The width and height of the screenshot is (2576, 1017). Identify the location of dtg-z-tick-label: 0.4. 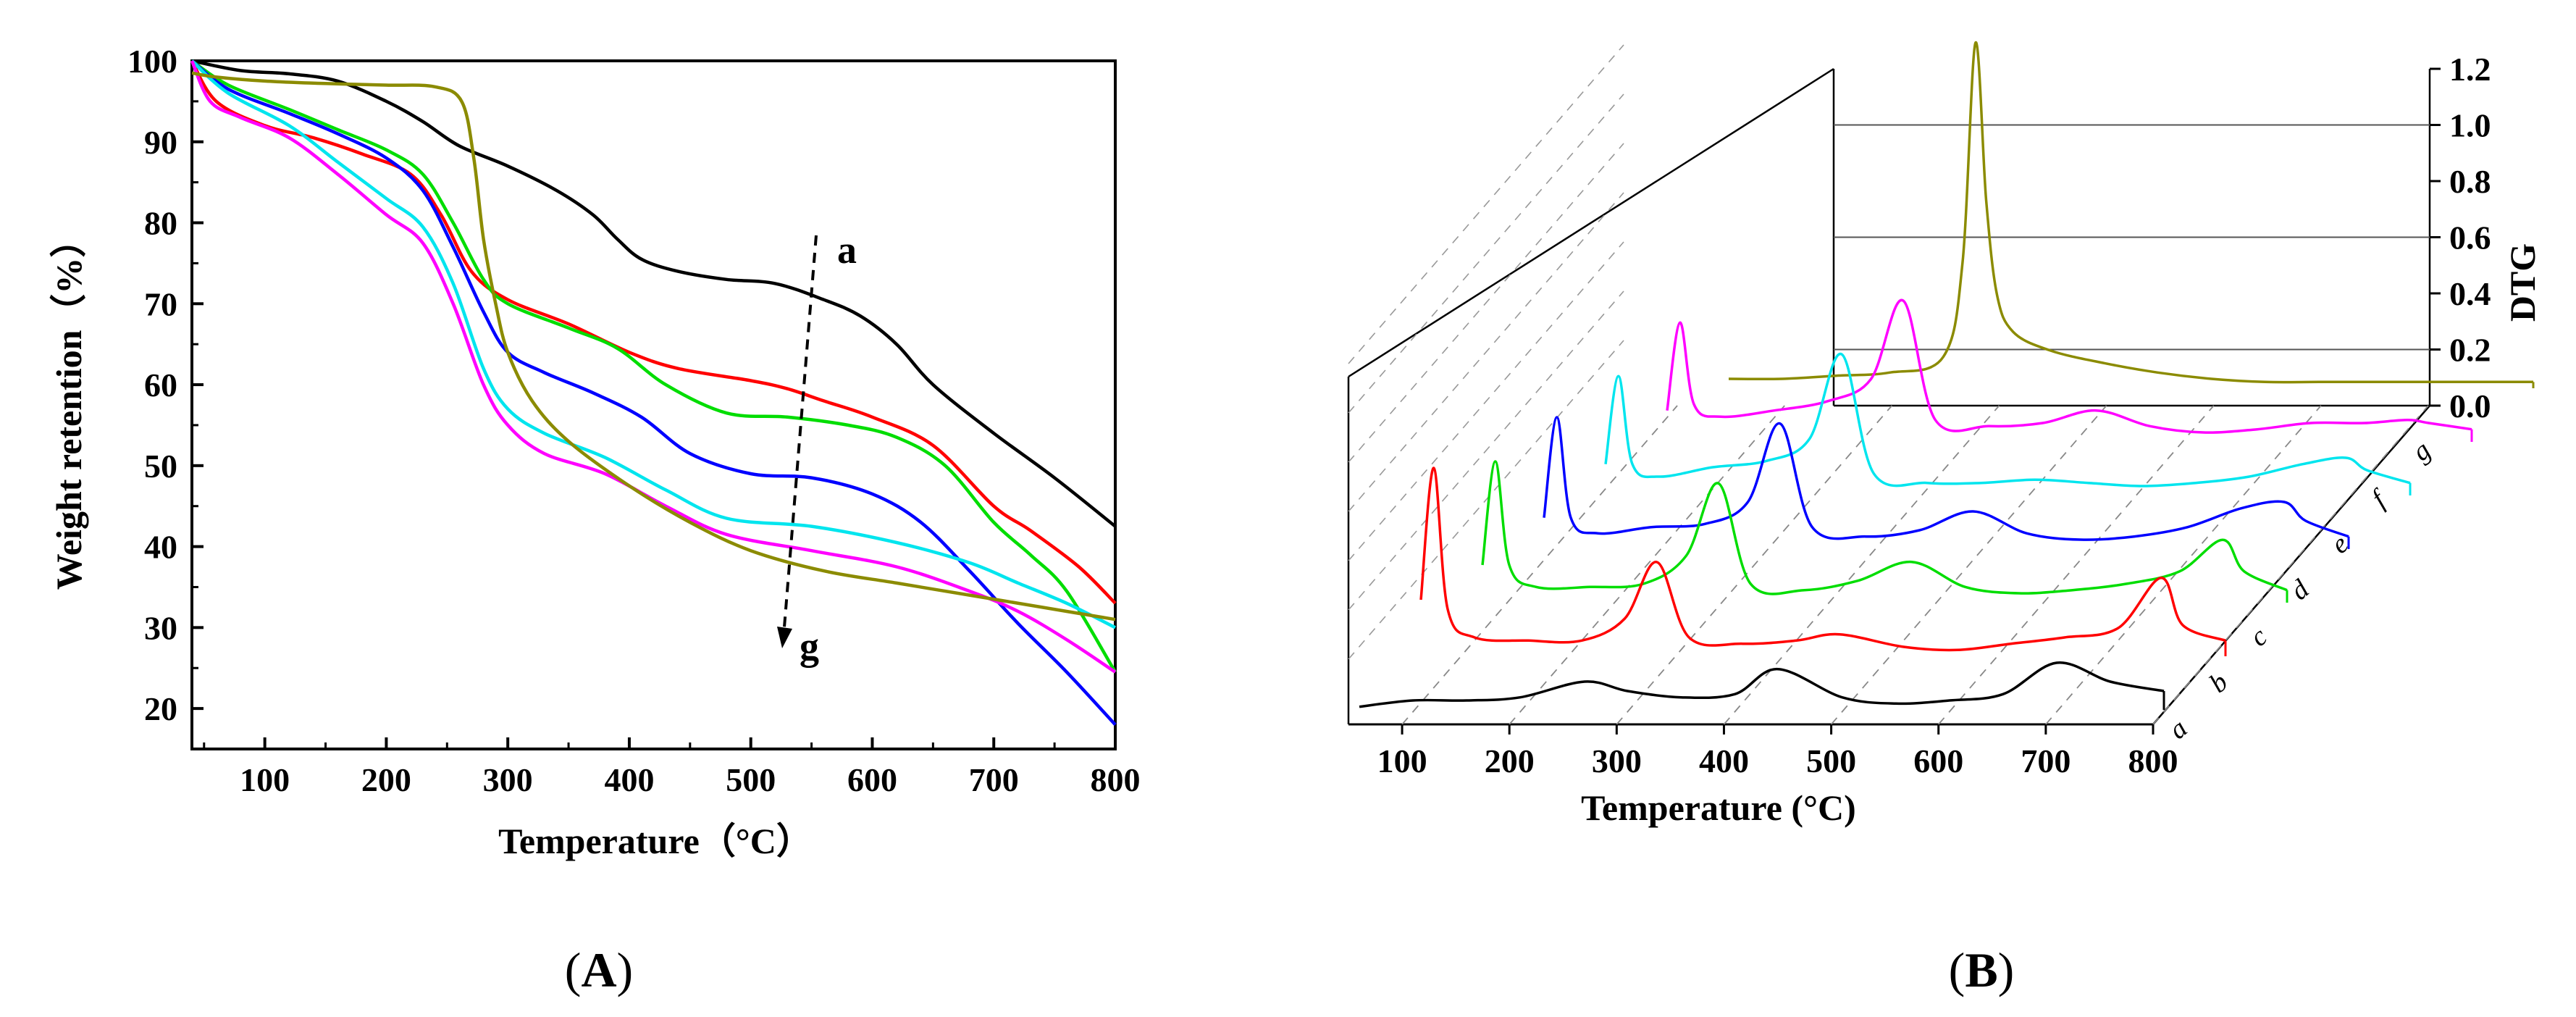
(2470, 293).